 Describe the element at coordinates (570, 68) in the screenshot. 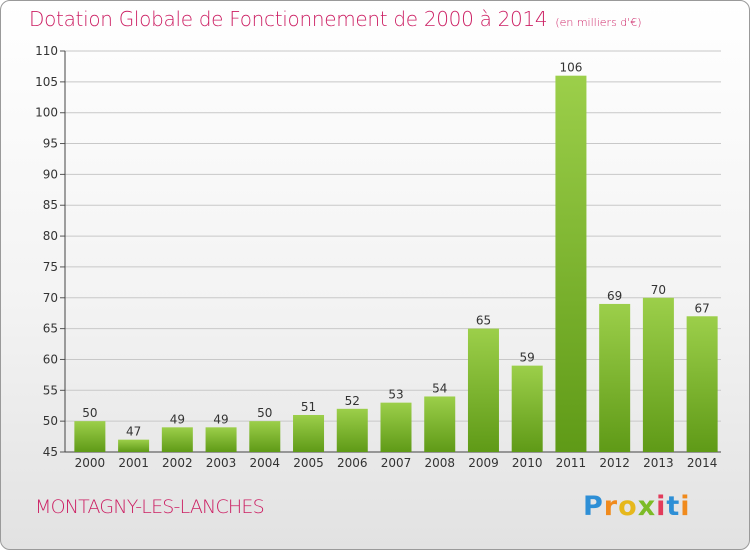

I see `bar-value-label: 106` at that location.